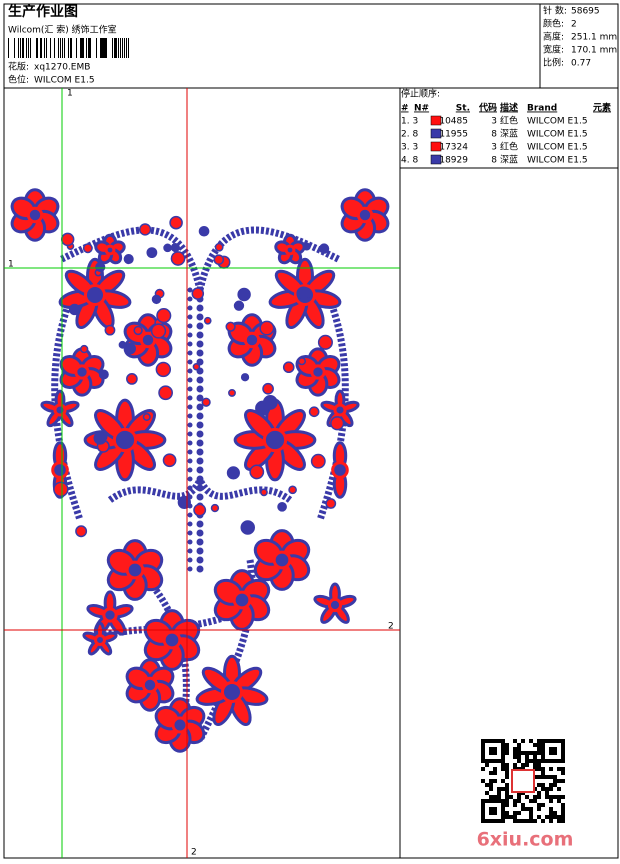 Image resolution: width=620 pixels, height=864 pixels. Describe the element at coordinates (194, 853) in the screenshot. I see `guide-label: 2` at that location.